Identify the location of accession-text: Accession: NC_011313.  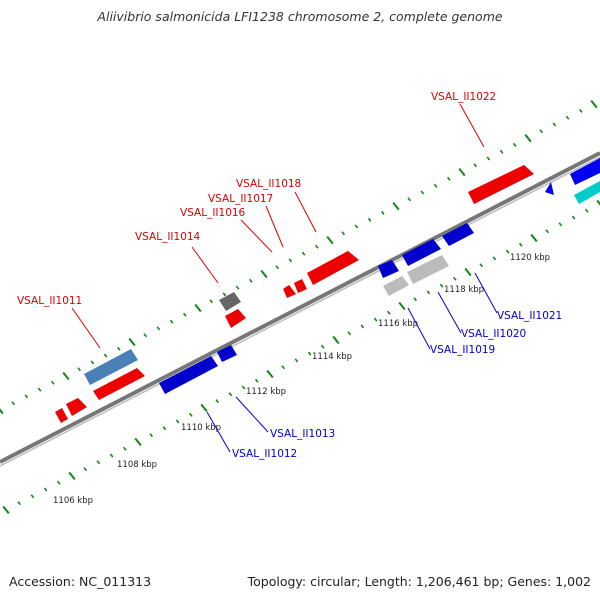
(80, 581).